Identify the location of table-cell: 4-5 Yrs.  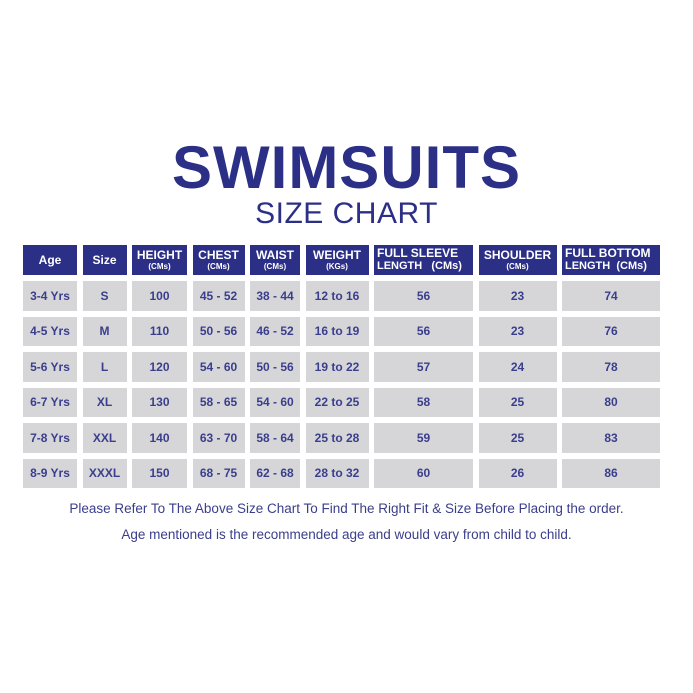
(50, 331).